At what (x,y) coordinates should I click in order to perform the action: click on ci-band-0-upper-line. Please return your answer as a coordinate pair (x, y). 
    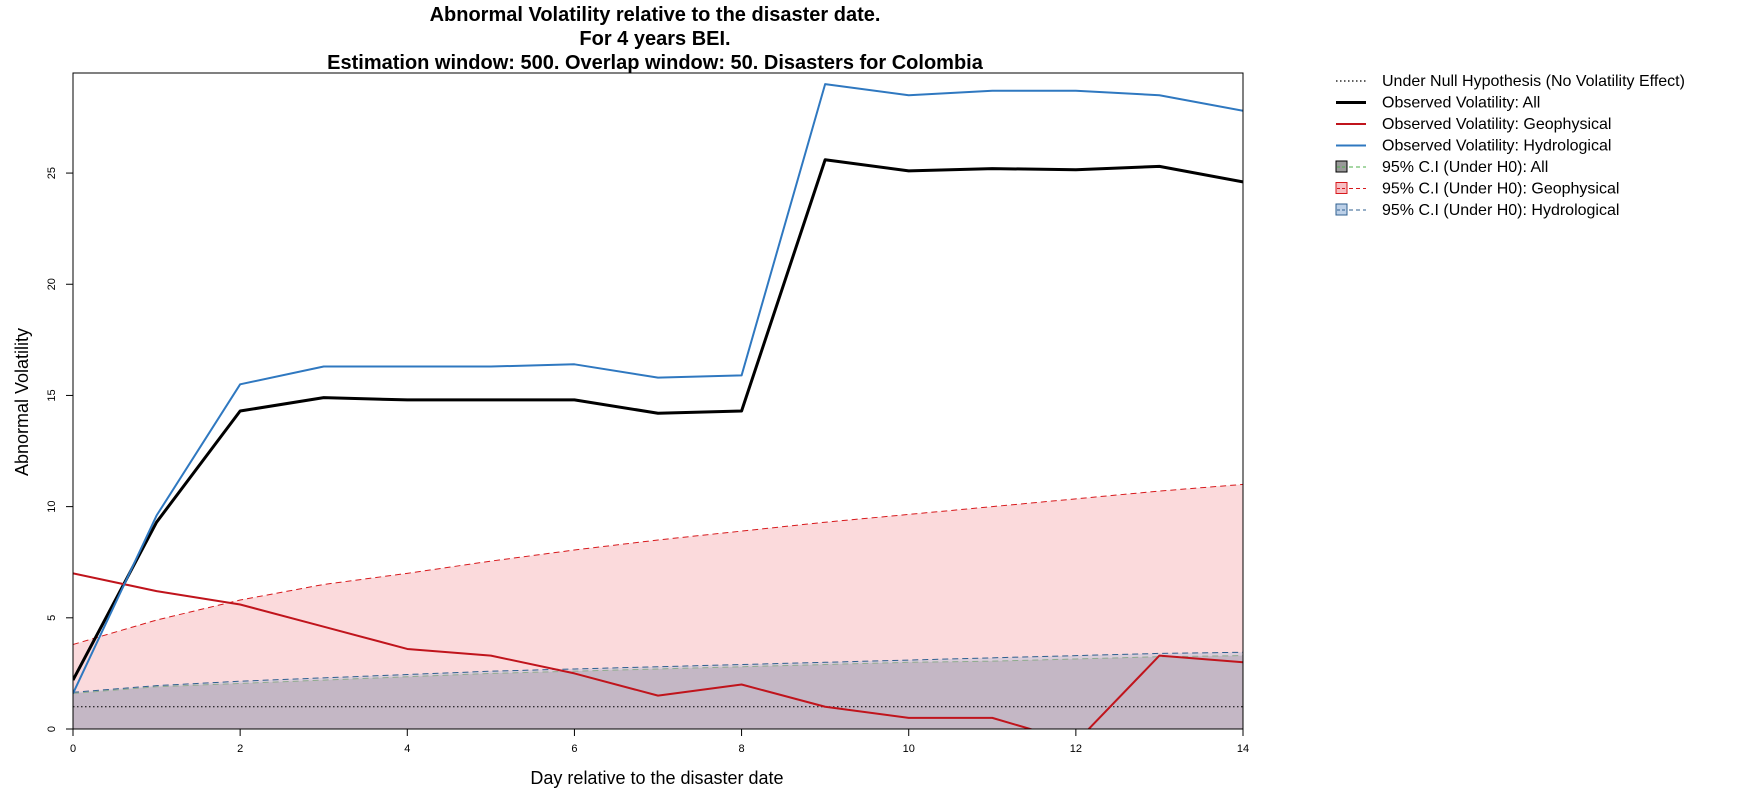
    Looking at the image, I should click on (658, 674).